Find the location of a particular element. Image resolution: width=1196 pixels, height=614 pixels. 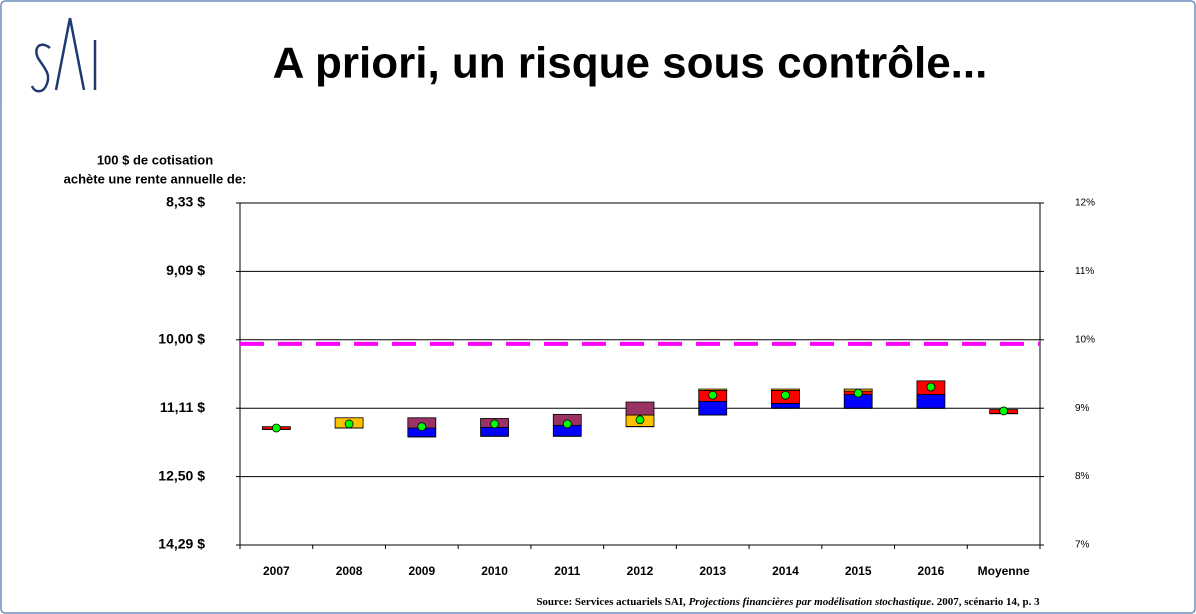

y2-tick-label: 11% is located at coordinates (1084, 271).